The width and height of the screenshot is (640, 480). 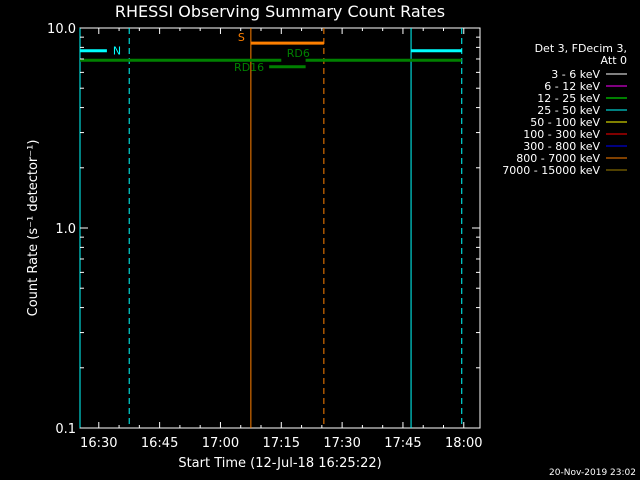 What do you see at coordinates (298, 53) in the screenshot?
I see `flag-label-rd6: RD6` at bounding box center [298, 53].